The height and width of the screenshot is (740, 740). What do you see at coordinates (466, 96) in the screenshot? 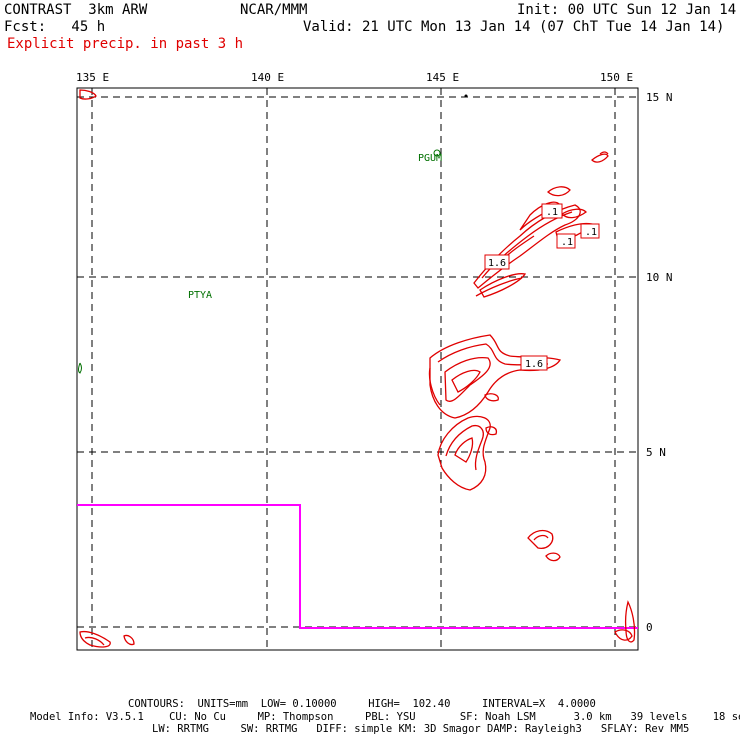
I see `island-marker` at bounding box center [466, 96].